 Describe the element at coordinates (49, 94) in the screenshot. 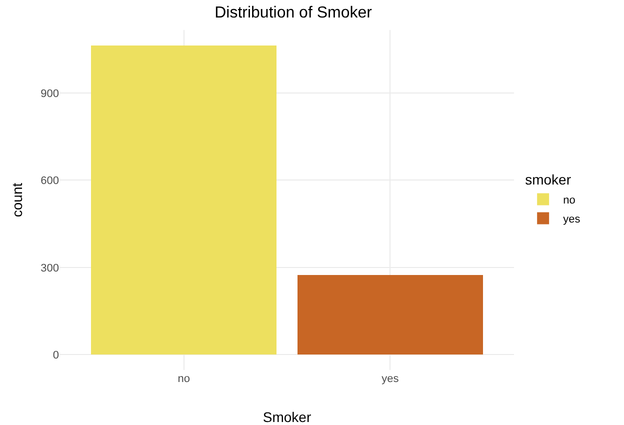

I see `y-tick-label: 900` at that location.